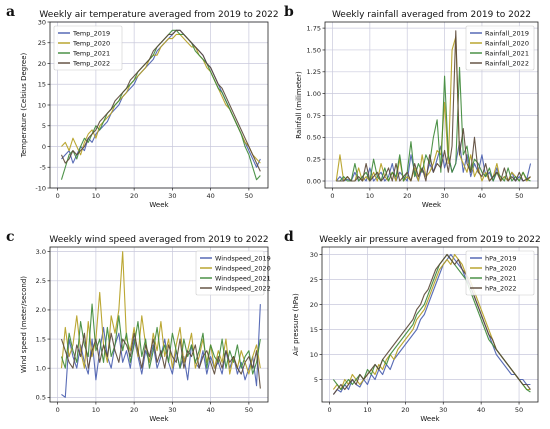 This screenshot has width=550, height=429. What do you see at coordinates (24, 324) in the screenshot?
I see `y-axis-label: Wind speed (meter/second)` at bounding box center [24, 324].